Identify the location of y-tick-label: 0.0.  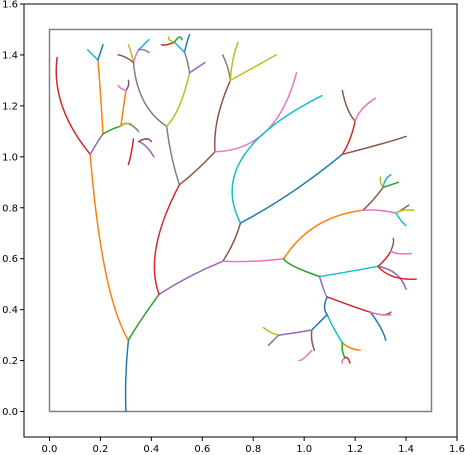
(10, 412).